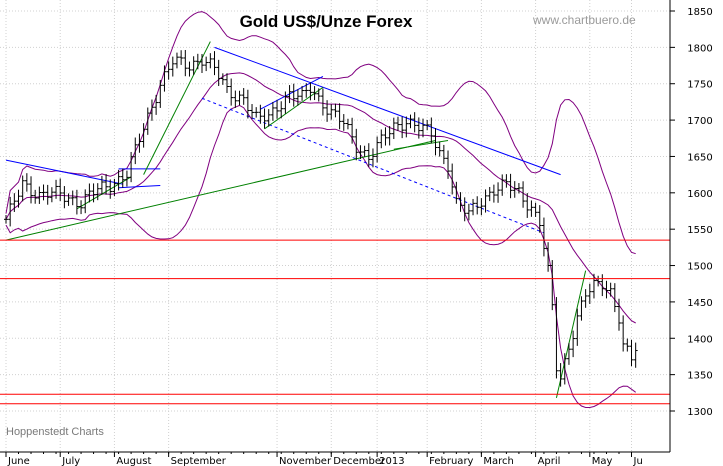 The image size is (723, 466). Describe the element at coordinates (549, 461) in the screenshot. I see `x-tick-label: April` at that location.